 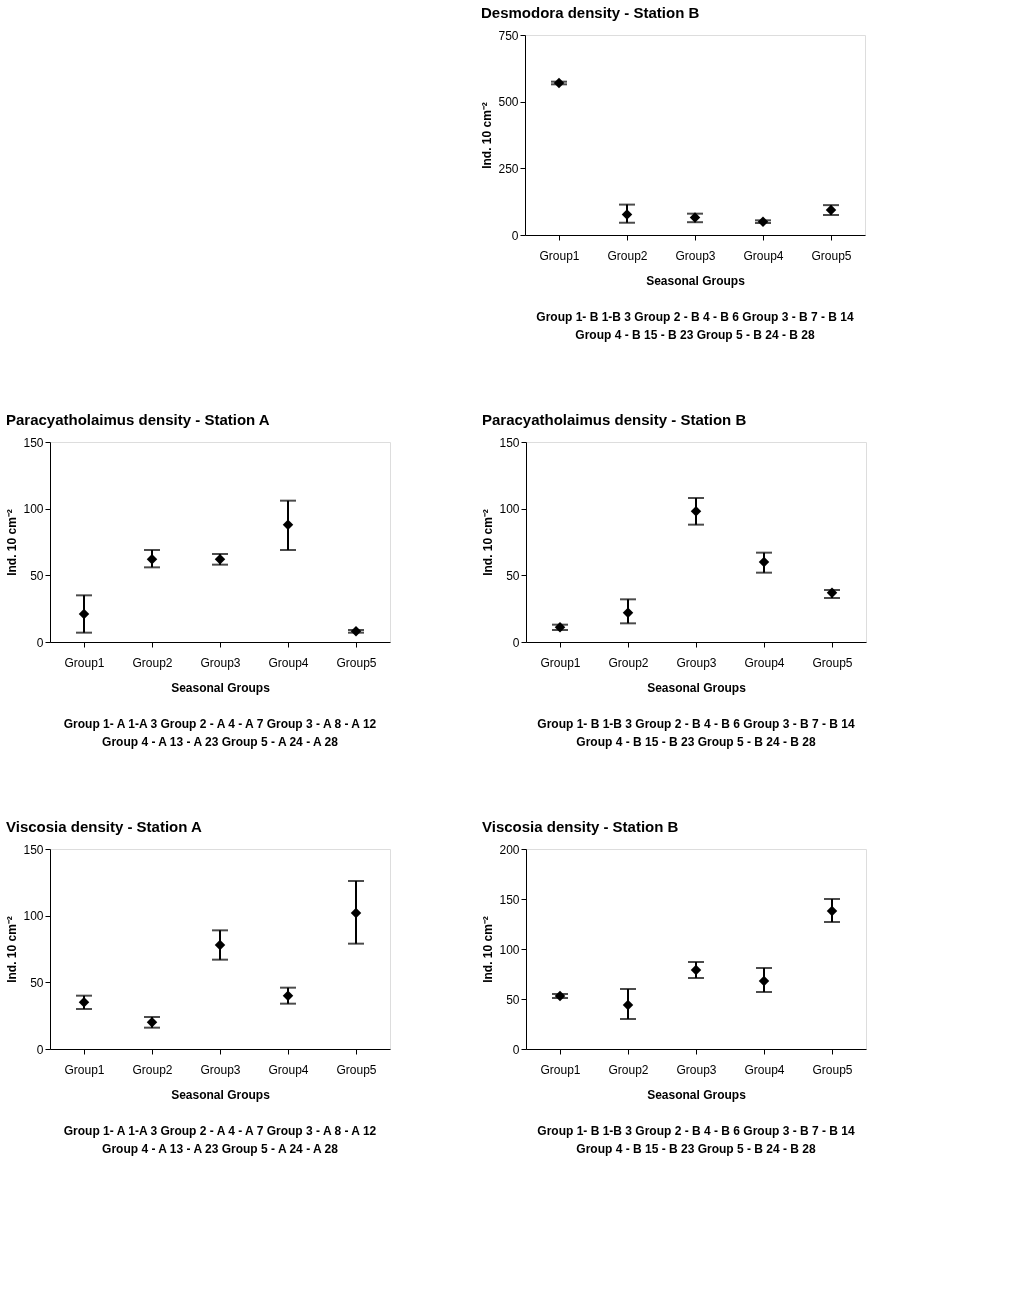 What do you see at coordinates (580, 826) in the screenshot?
I see `chart-title: Viscosia density - Station B` at bounding box center [580, 826].